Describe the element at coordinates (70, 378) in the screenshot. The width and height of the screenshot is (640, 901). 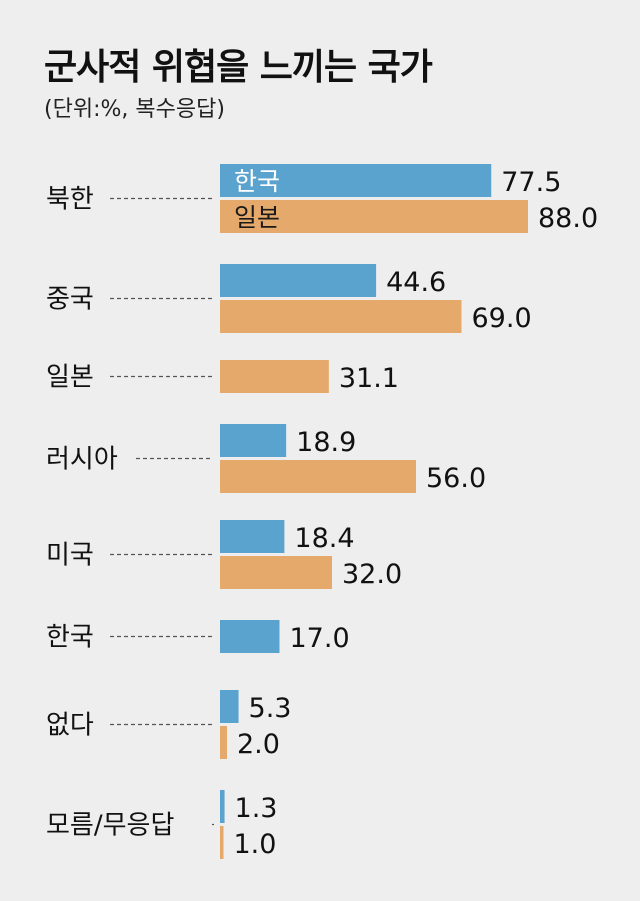
I see `category-label: 일본` at that location.